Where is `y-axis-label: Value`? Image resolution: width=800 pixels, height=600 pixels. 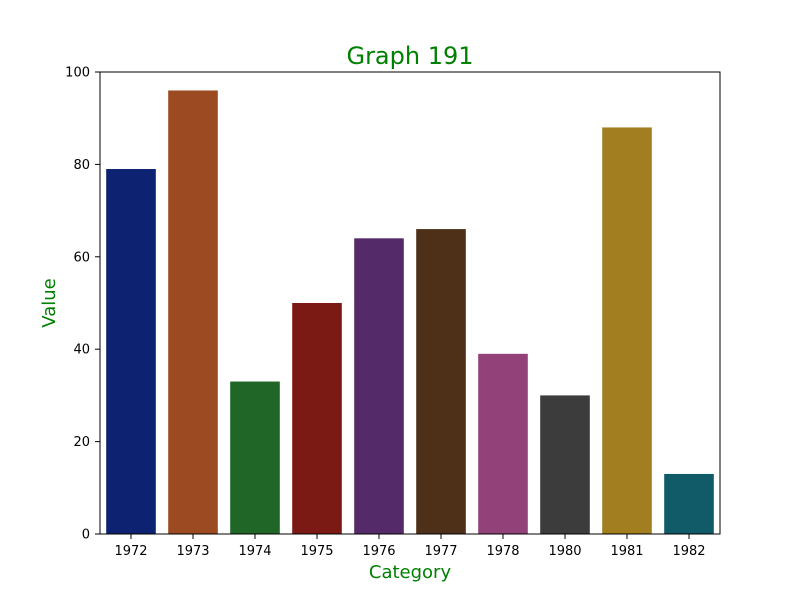
y-axis-label: Value is located at coordinates (49, 302).